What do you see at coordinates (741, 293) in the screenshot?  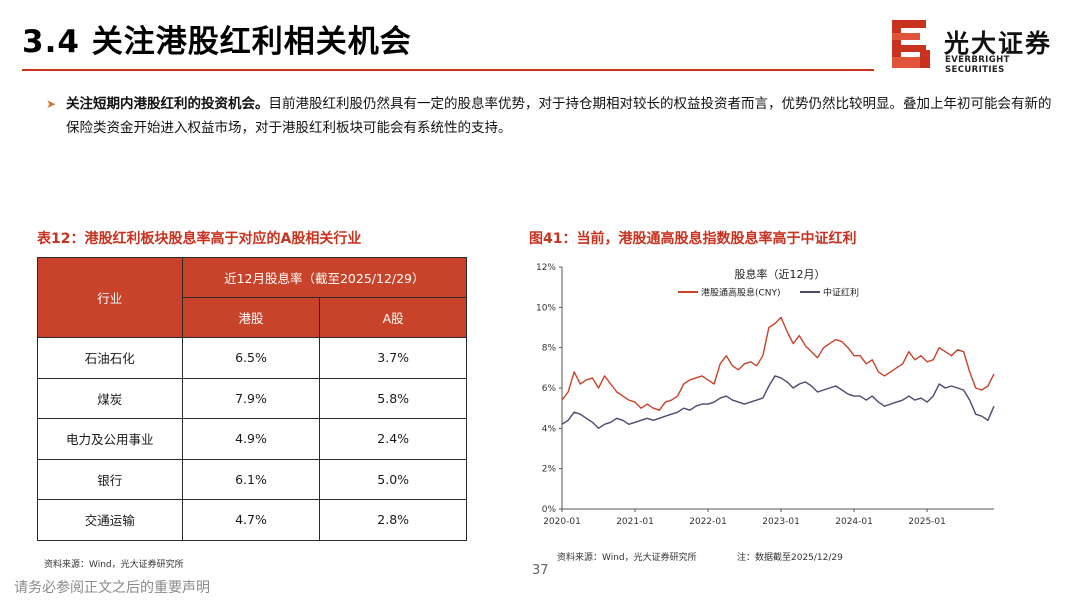 I see `legend-label-0: 港股通高股息(CNY)` at bounding box center [741, 293].